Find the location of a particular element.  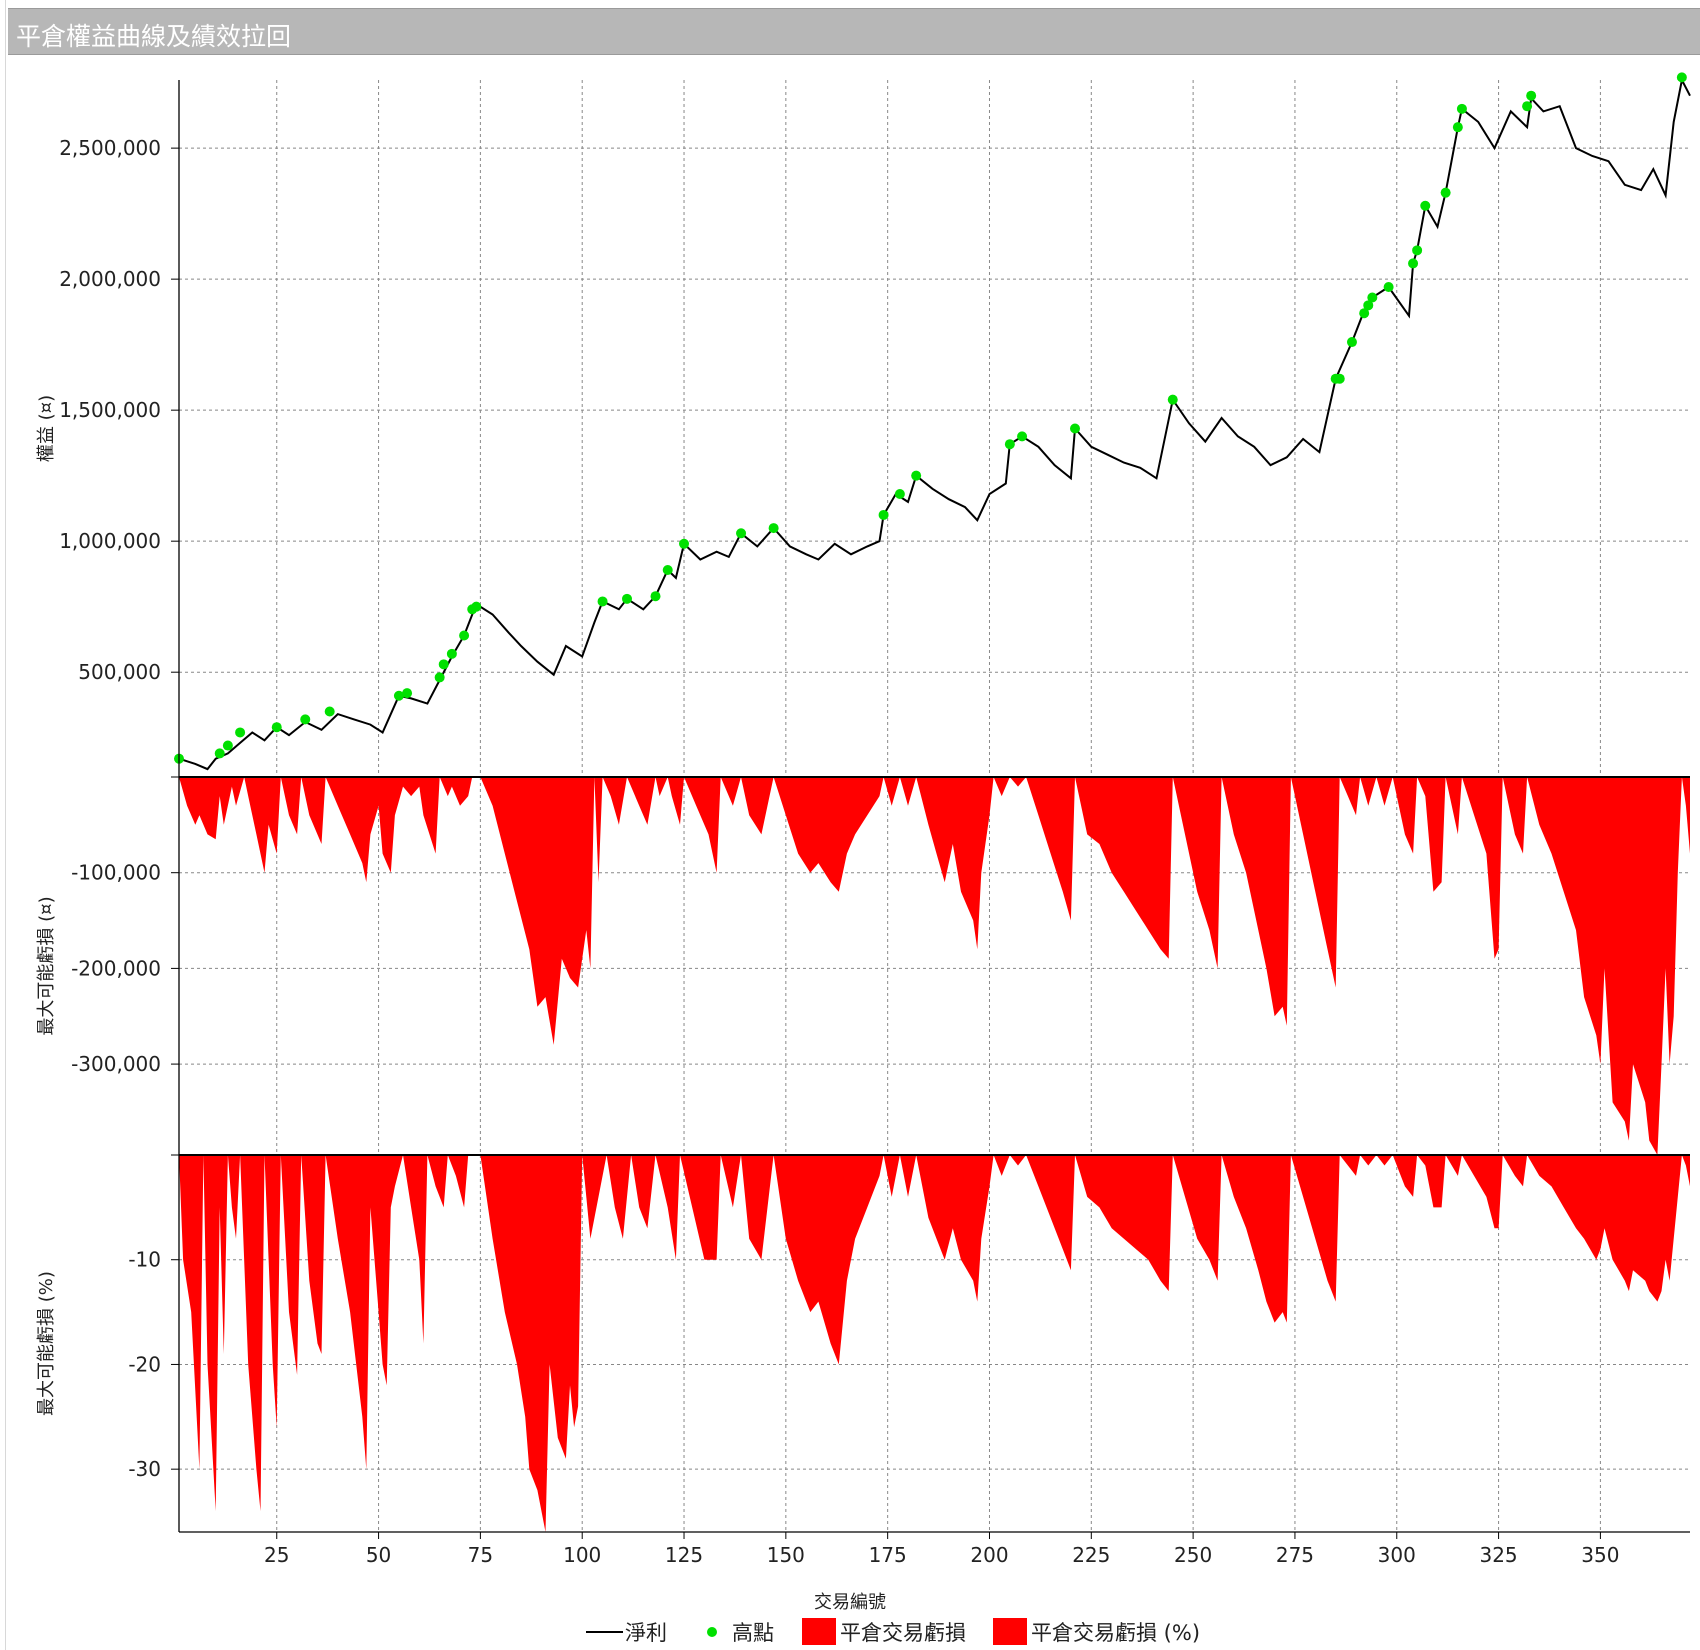

y-axis-title: 最大可能虧損 (¤) is located at coordinates (46, 965).